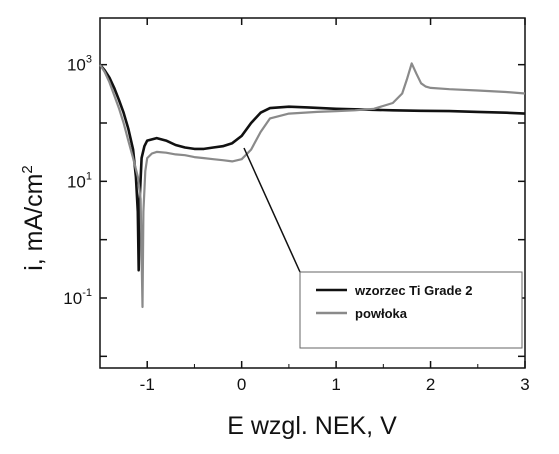 The width and height of the screenshot is (559, 454). I want to click on y-axis-title-main: i, mA/cm, so click(34, 222).